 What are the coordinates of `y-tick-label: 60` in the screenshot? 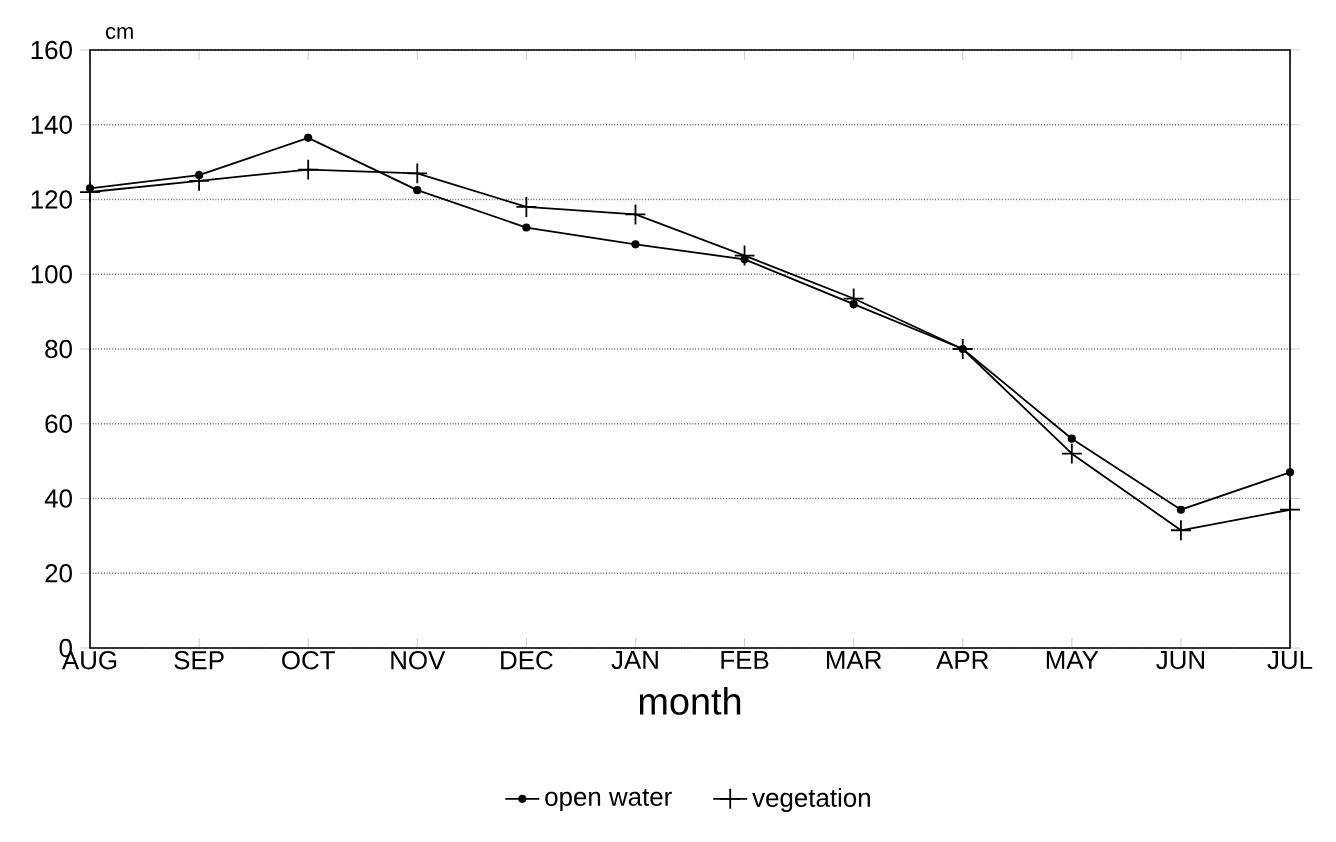 It's located at (58, 423).